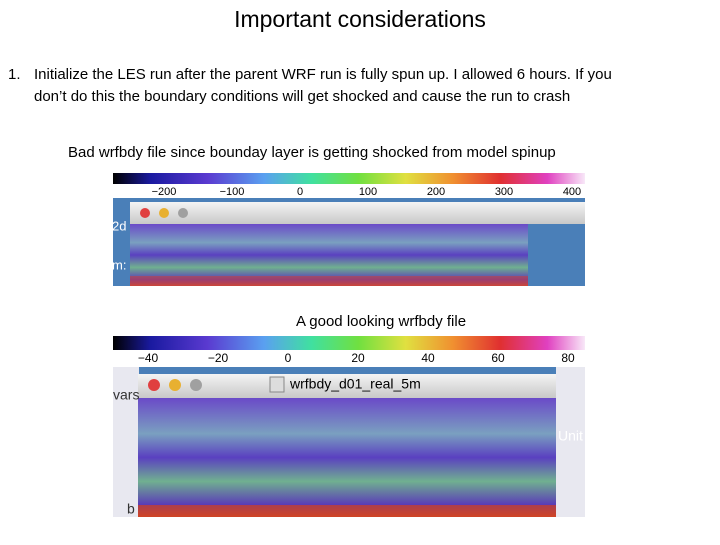 The width and height of the screenshot is (720, 545). Describe the element at coordinates (570, 436) in the screenshot. I see `side-label: Unit` at that location.